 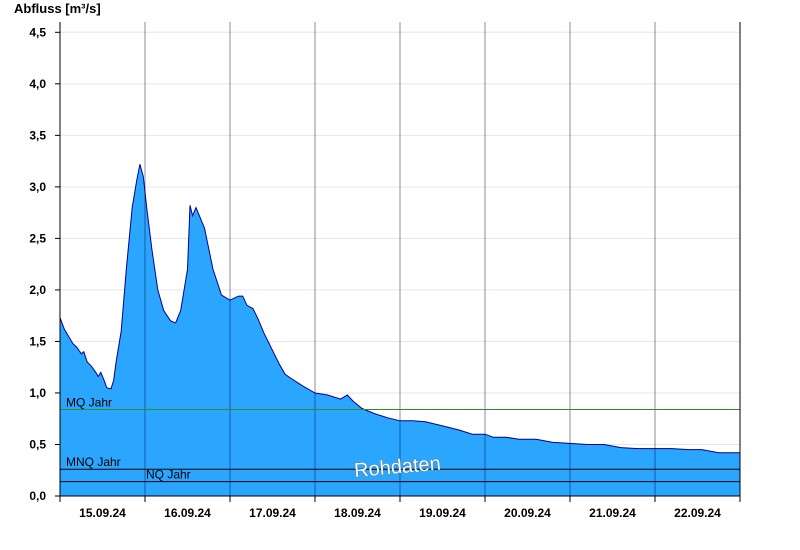 I want to click on y-tick-label: 3,5, so click(x=37, y=135).